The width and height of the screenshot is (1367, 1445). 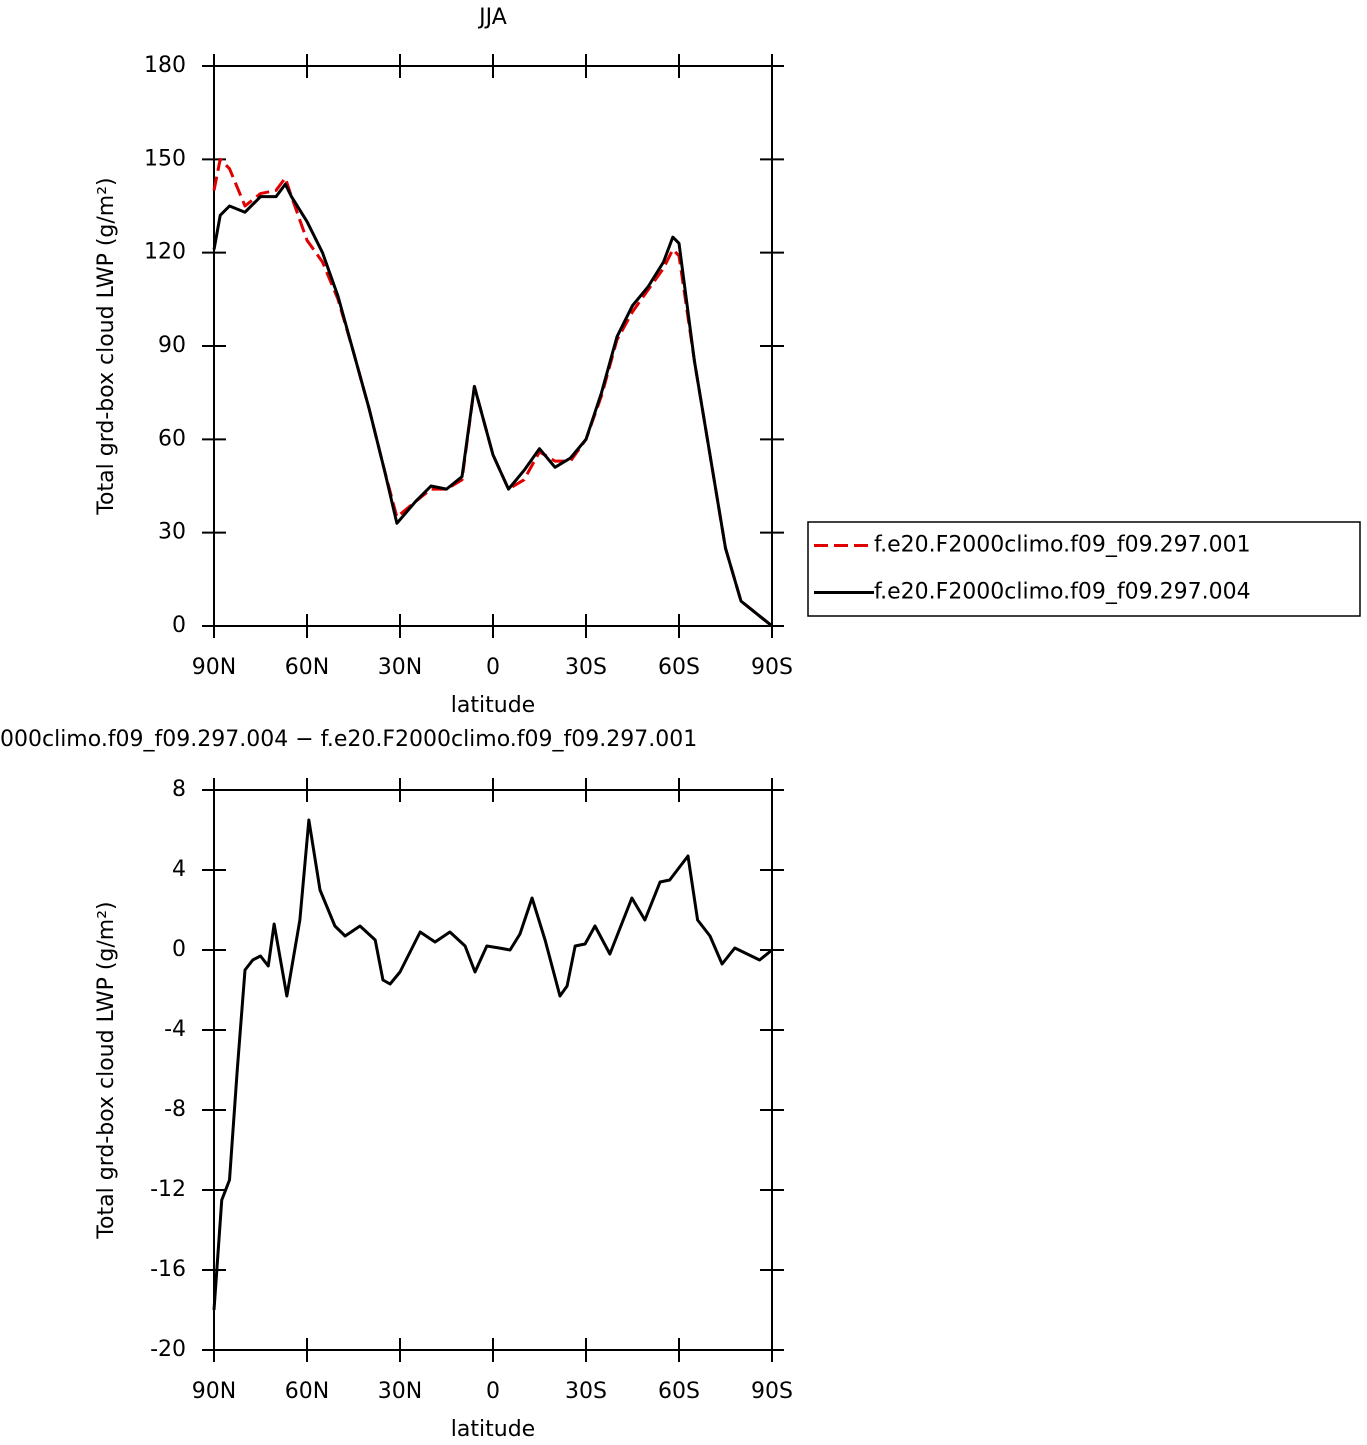 What do you see at coordinates (165, 252) in the screenshot?
I see `y-tick-label: 120` at bounding box center [165, 252].